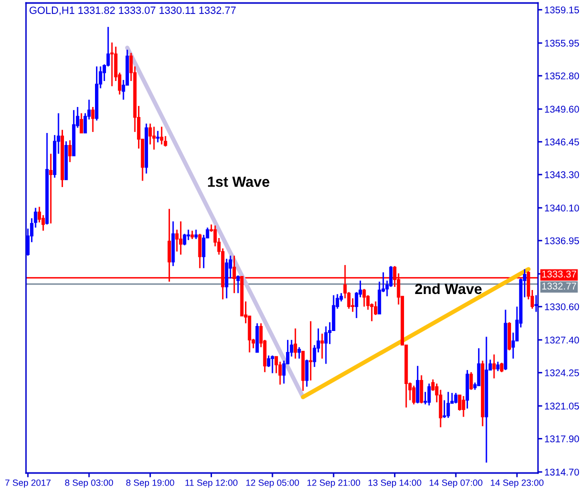 The height and width of the screenshot is (496, 583). Describe the element at coordinates (561, 406) in the screenshot. I see `y-tick-label: 1321.05` at that location.